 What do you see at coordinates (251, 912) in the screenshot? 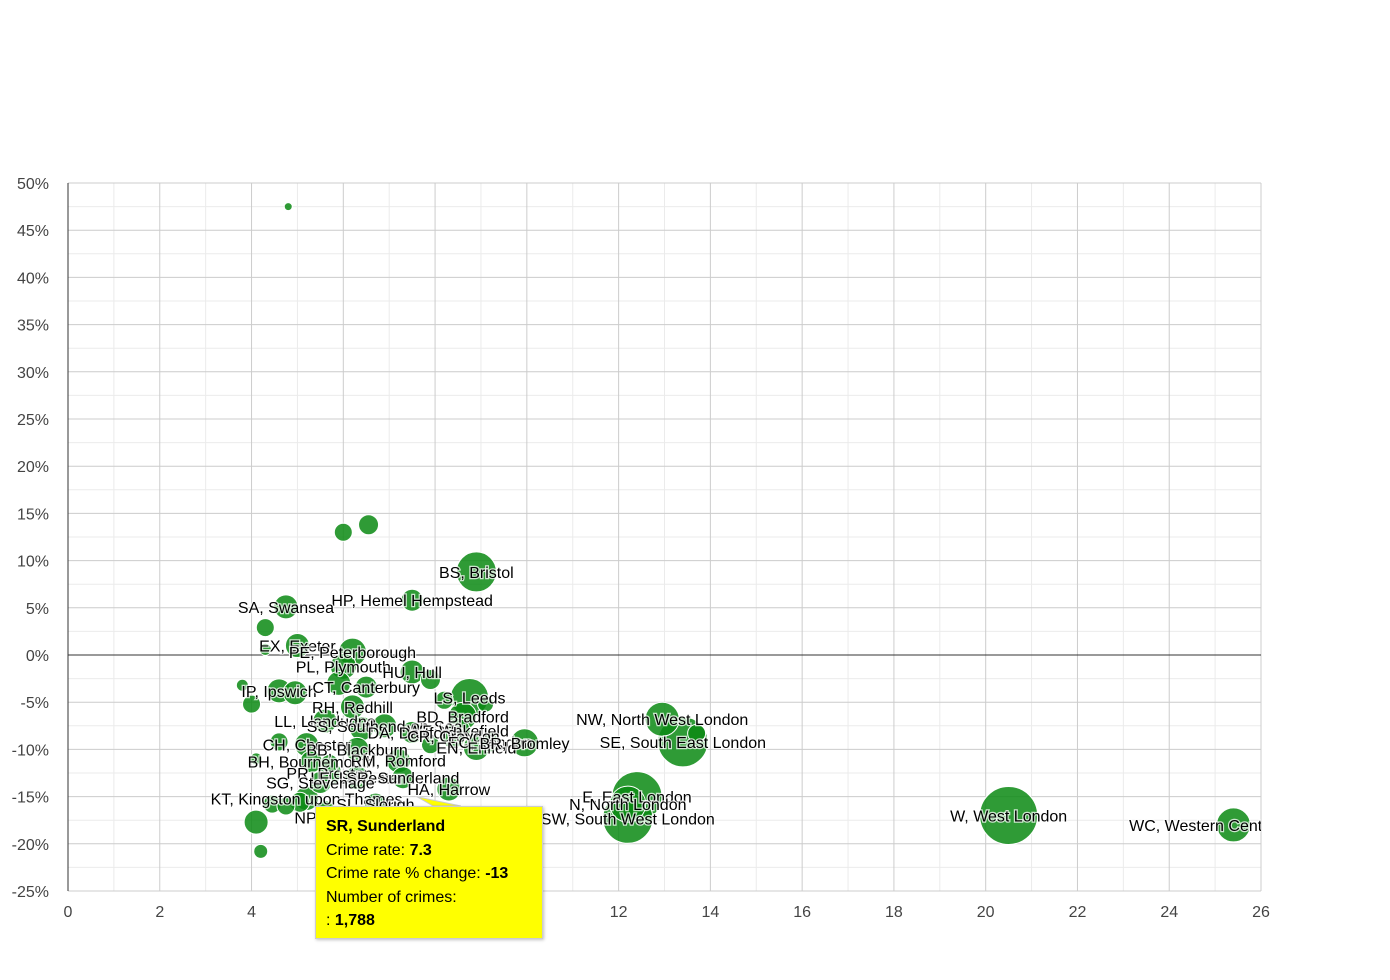
I see `x-tick-label: 4` at bounding box center [251, 912].